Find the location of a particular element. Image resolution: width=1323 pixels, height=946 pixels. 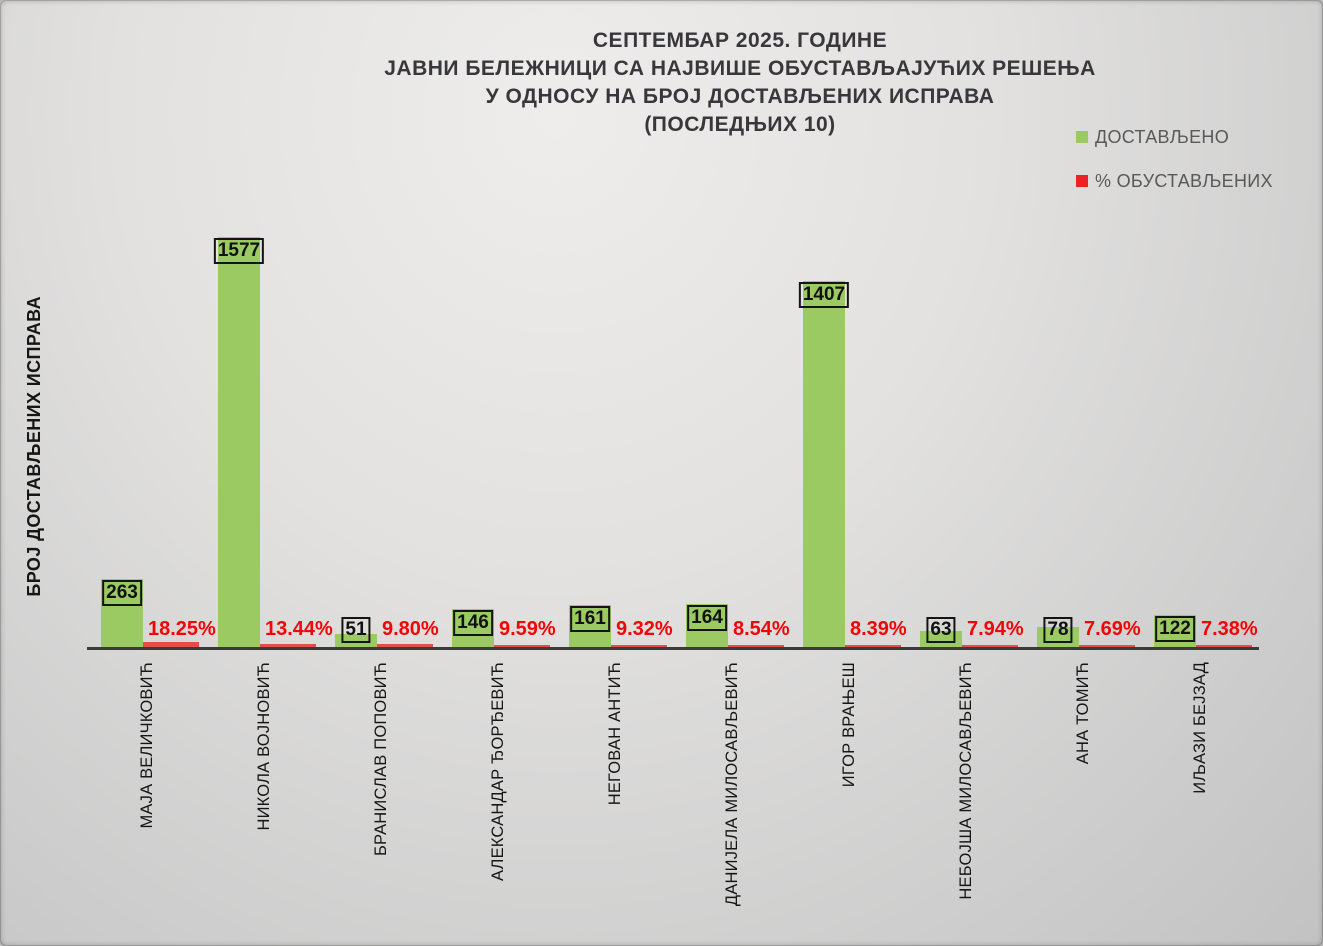

chart-title-line-3: У ОДНОСУ НА БРОЈ ДОСТАВЉЕНИХ ИСПРАВА is located at coordinates (740, 96).